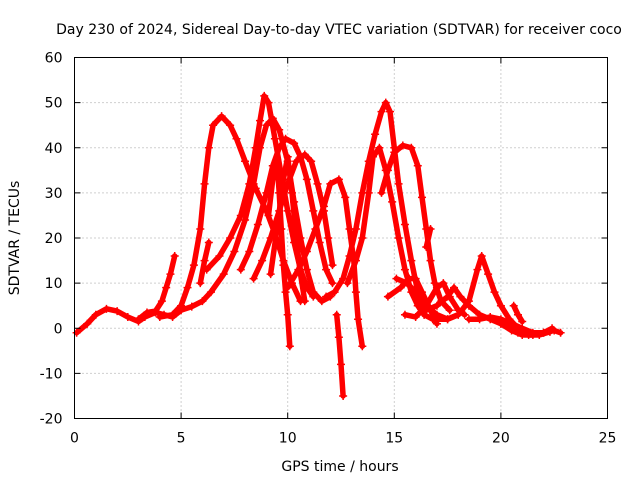  Describe the element at coordinates (518, 313) in the screenshot. I see `series-sat-x` at that location.